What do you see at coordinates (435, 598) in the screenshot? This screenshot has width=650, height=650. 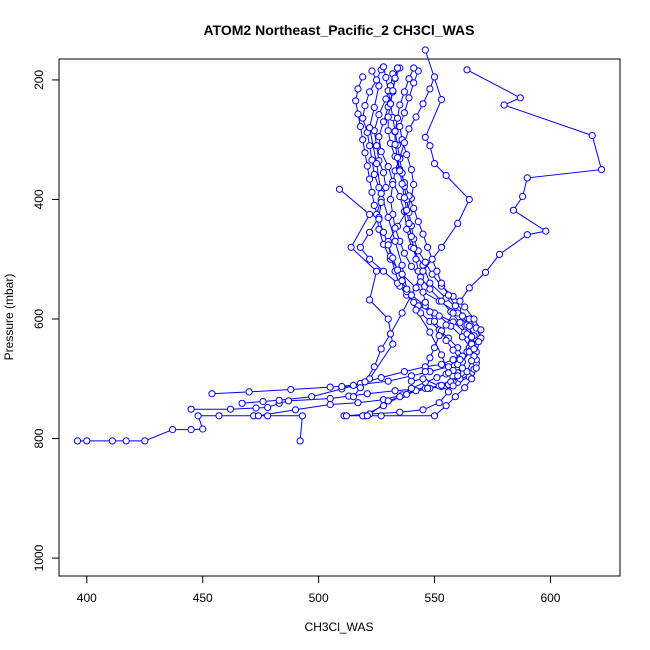 I see `x-tick-label: 550` at bounding box center [435, 598].